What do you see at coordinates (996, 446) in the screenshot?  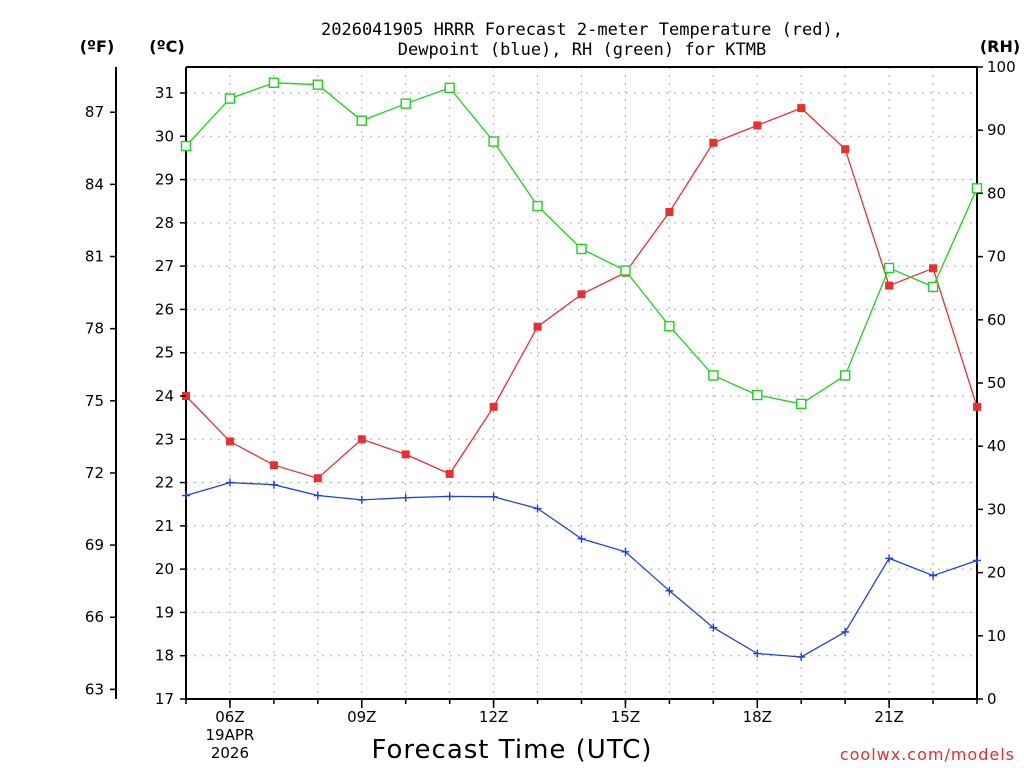 I see `rh-tick-label: 40` at bounding box center [996, 446].